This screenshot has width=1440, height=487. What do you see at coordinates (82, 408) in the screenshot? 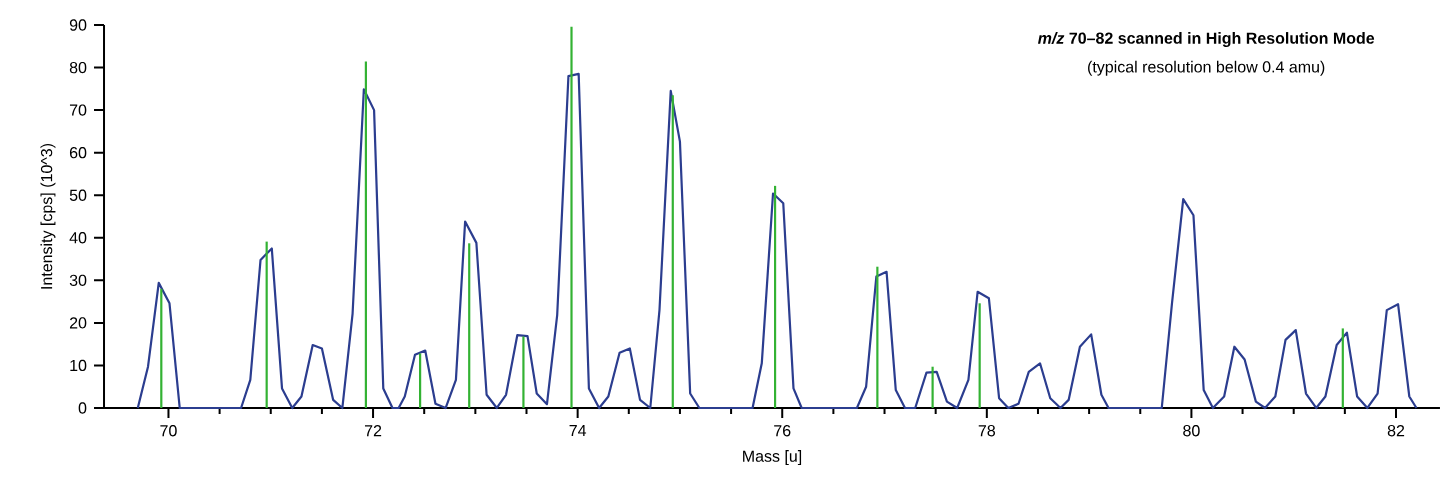
I see `y-tick-label: 0` at bounding box center [82, 408].